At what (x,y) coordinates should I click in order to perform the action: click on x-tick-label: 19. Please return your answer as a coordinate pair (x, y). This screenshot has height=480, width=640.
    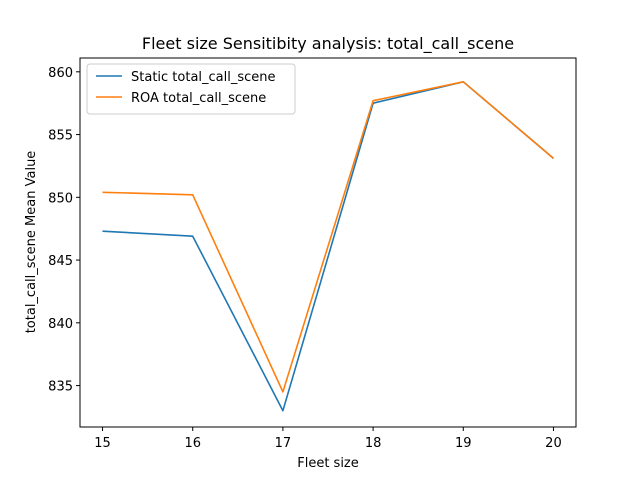
    Looking at the image, I should click on (463, 443).